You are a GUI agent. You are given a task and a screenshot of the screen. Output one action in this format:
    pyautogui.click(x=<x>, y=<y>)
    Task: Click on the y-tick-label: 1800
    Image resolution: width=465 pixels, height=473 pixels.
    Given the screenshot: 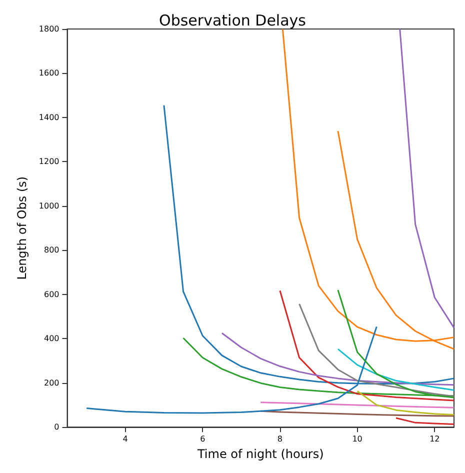 What is the action you would take?
    pyautogui.click(x=49, y=29)
    